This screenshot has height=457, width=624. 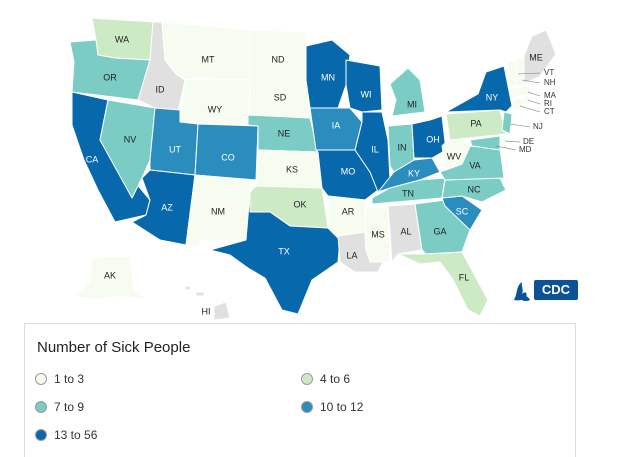 I want to click on label-RI: RI, so click(x=548, y=103).